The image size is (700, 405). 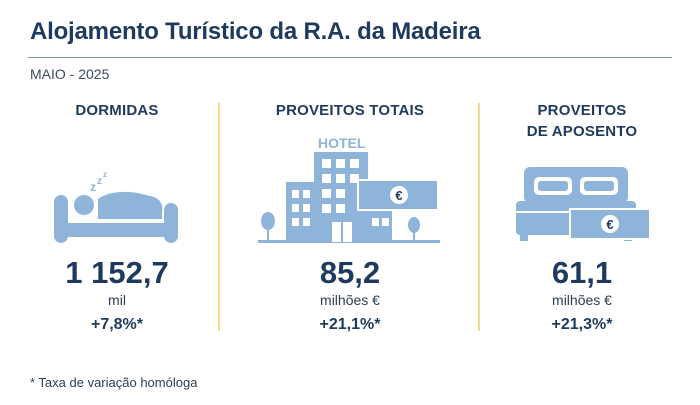 What do you see at coordinates (582, 131) in the screenshot?
I see `indicator-heading-line2: DE APOSENTO` at bounding box center [582, 131].